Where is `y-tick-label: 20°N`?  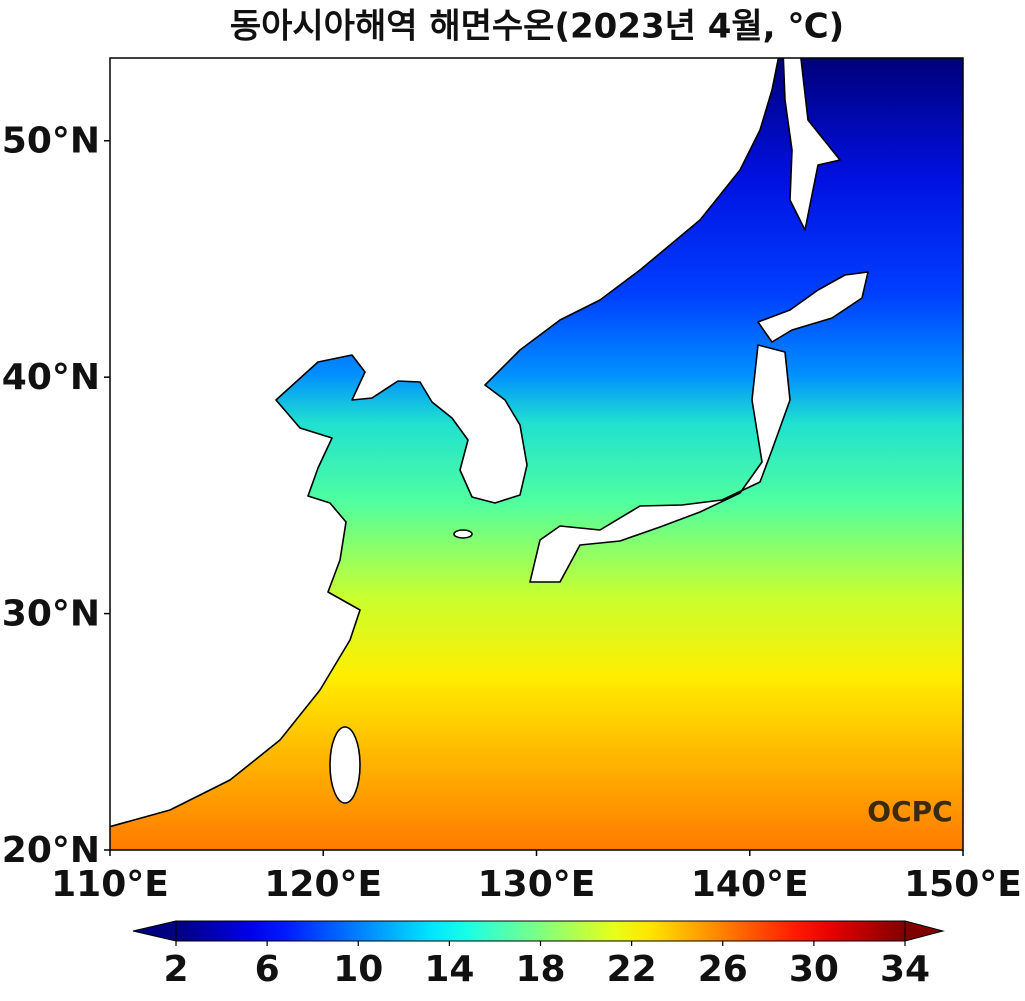
y-tick-label: 20°N is located at coordinates (51, 850).